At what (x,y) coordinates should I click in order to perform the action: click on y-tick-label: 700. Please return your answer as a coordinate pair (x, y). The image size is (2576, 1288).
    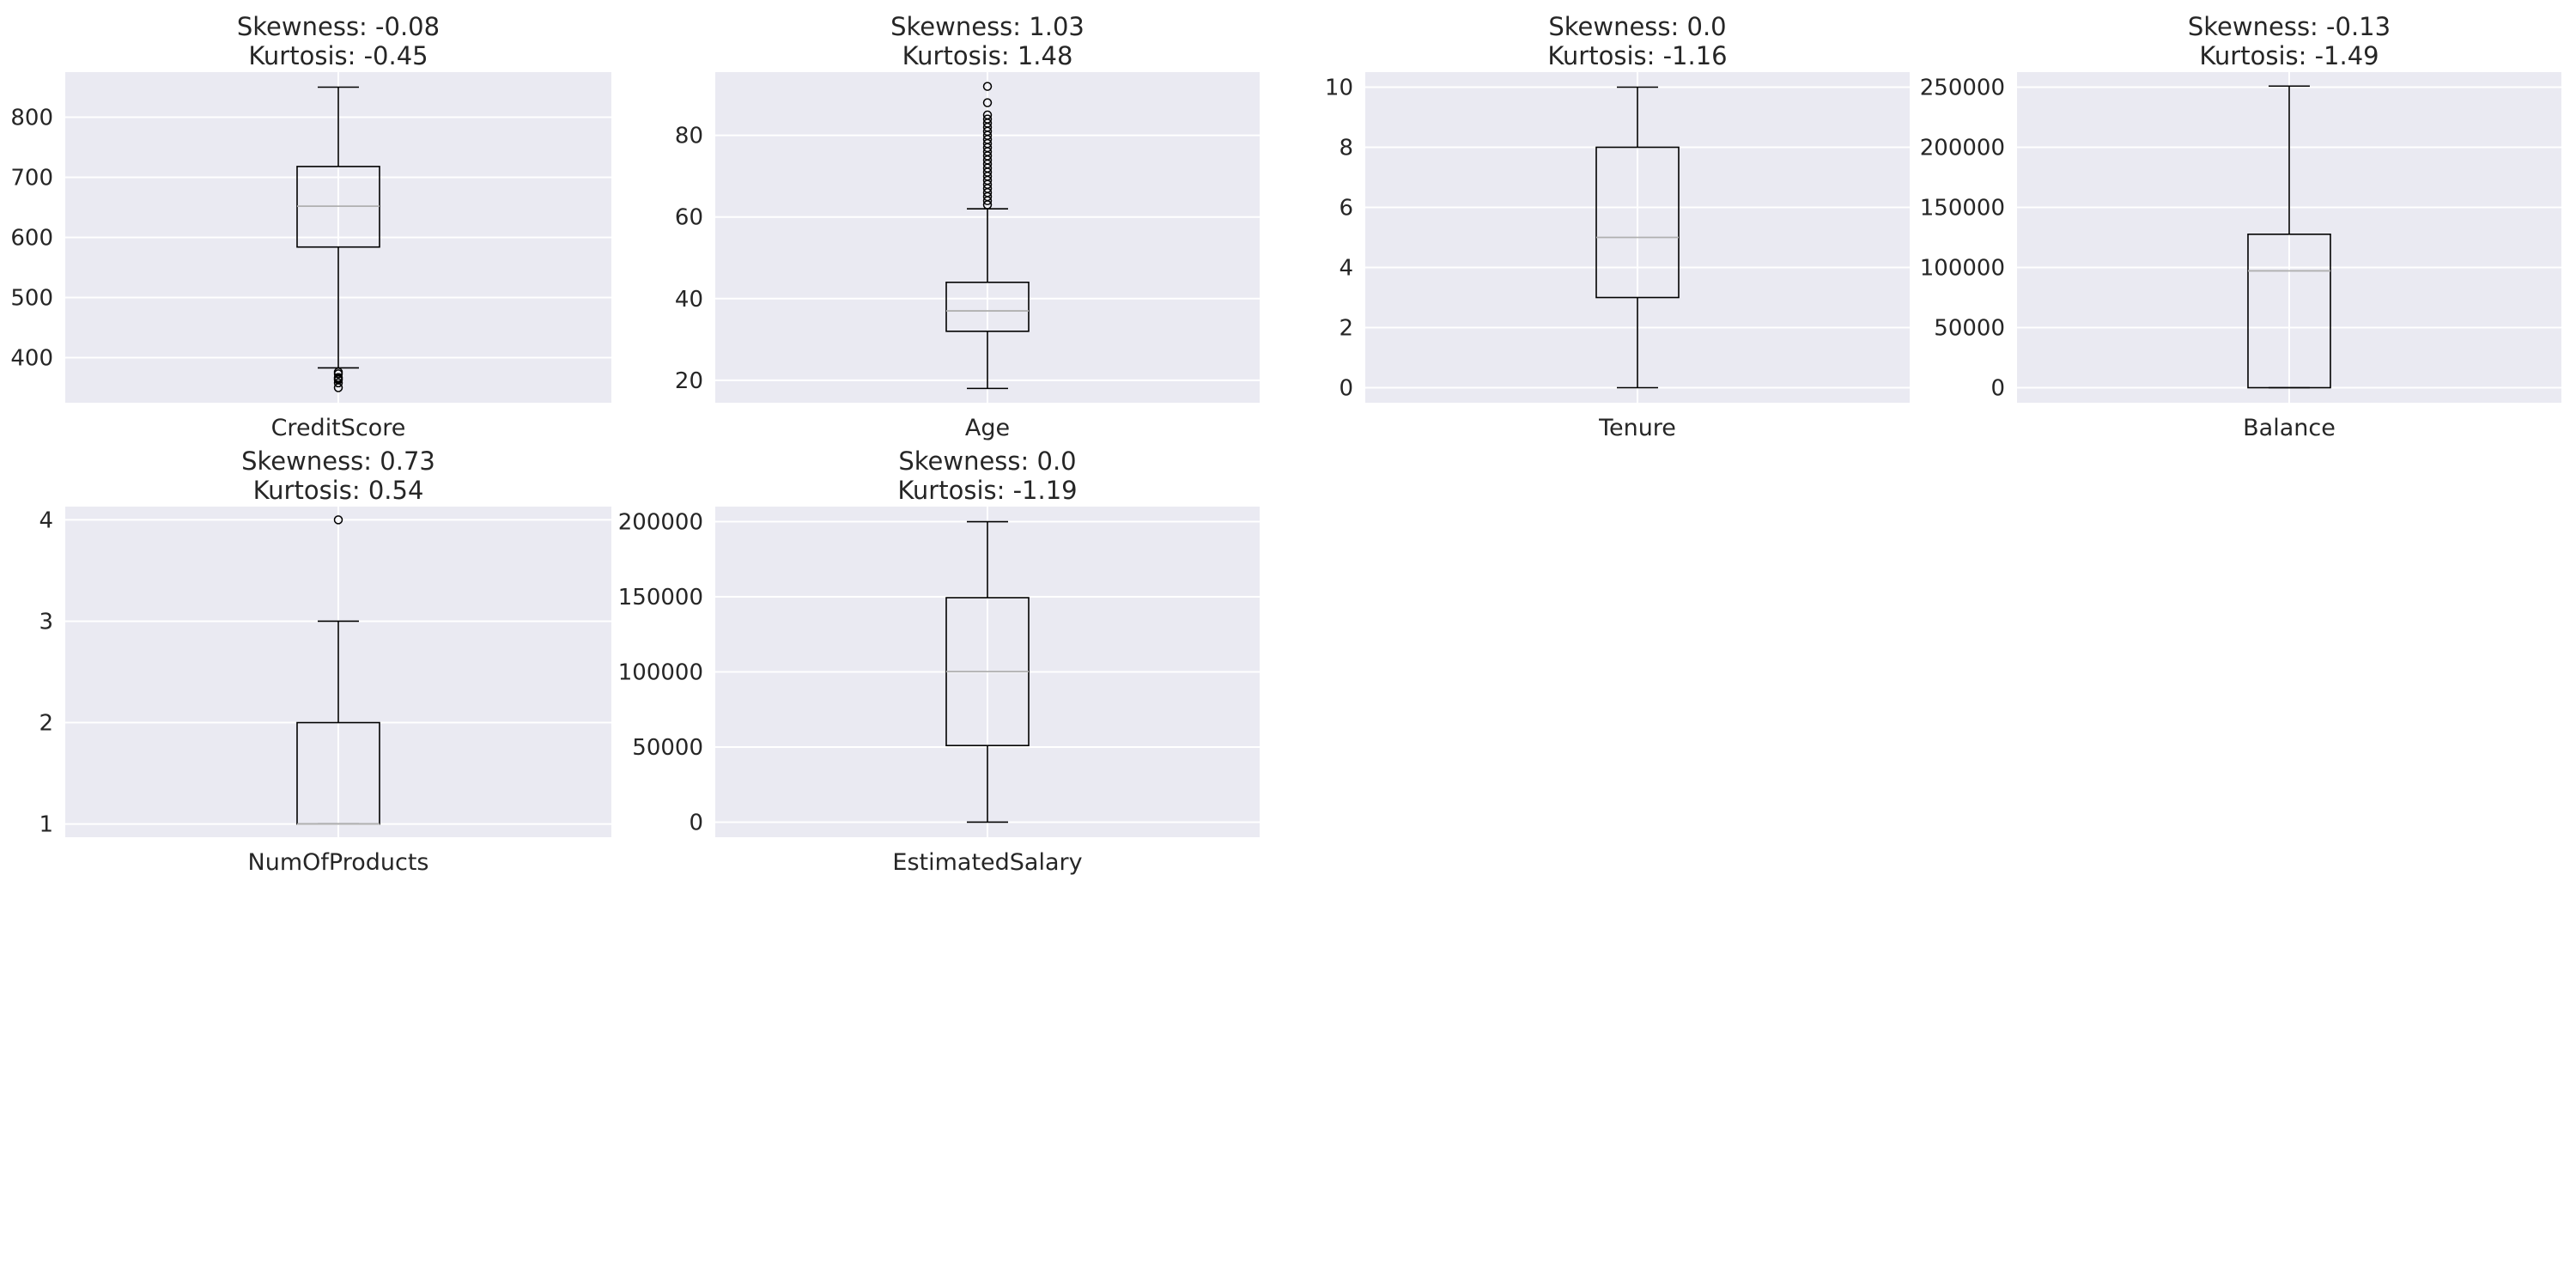
    Looking at the image, I should click on (32, 178).